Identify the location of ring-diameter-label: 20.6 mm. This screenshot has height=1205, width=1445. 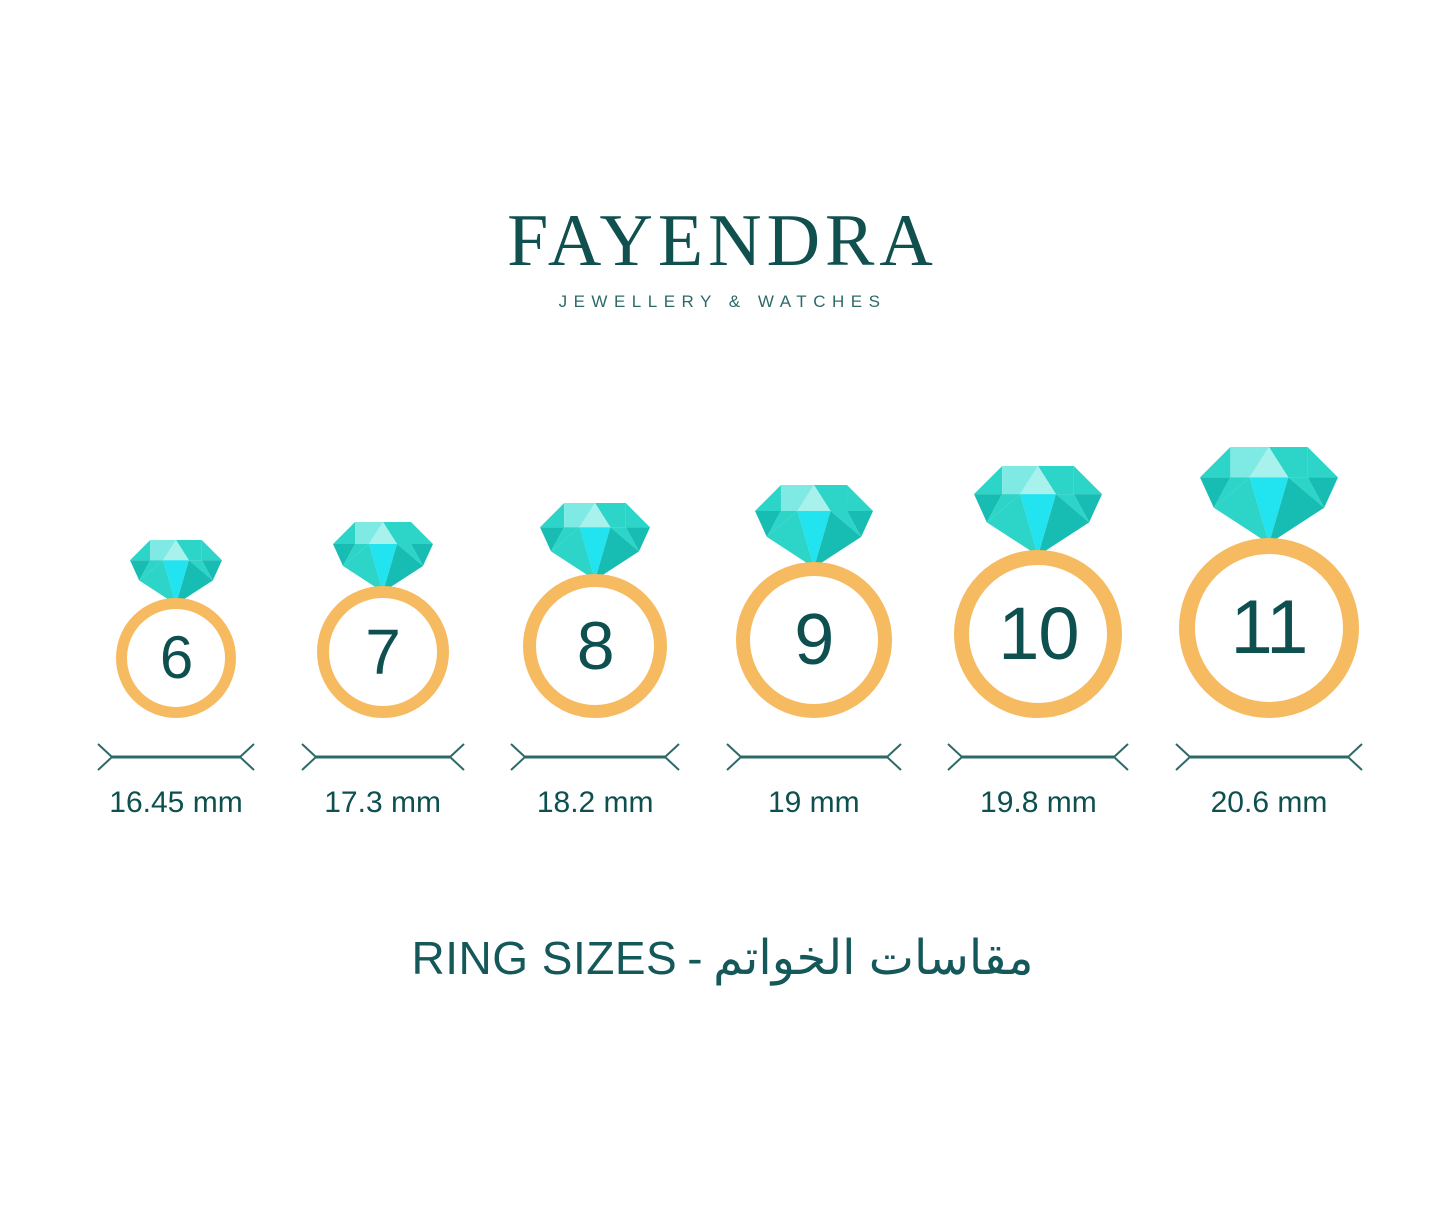
(1269, 802).